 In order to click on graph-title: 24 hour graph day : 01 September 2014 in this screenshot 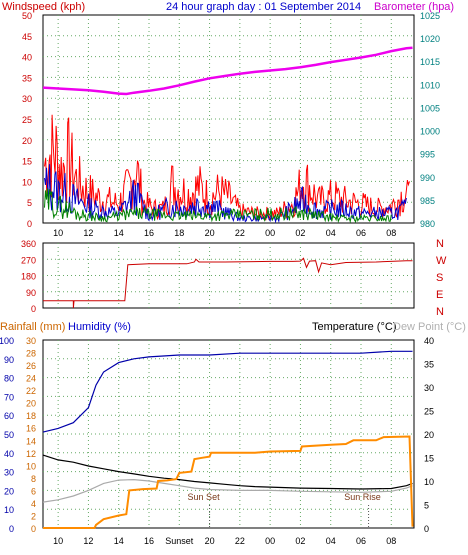, I will do `click(263, 7)`.